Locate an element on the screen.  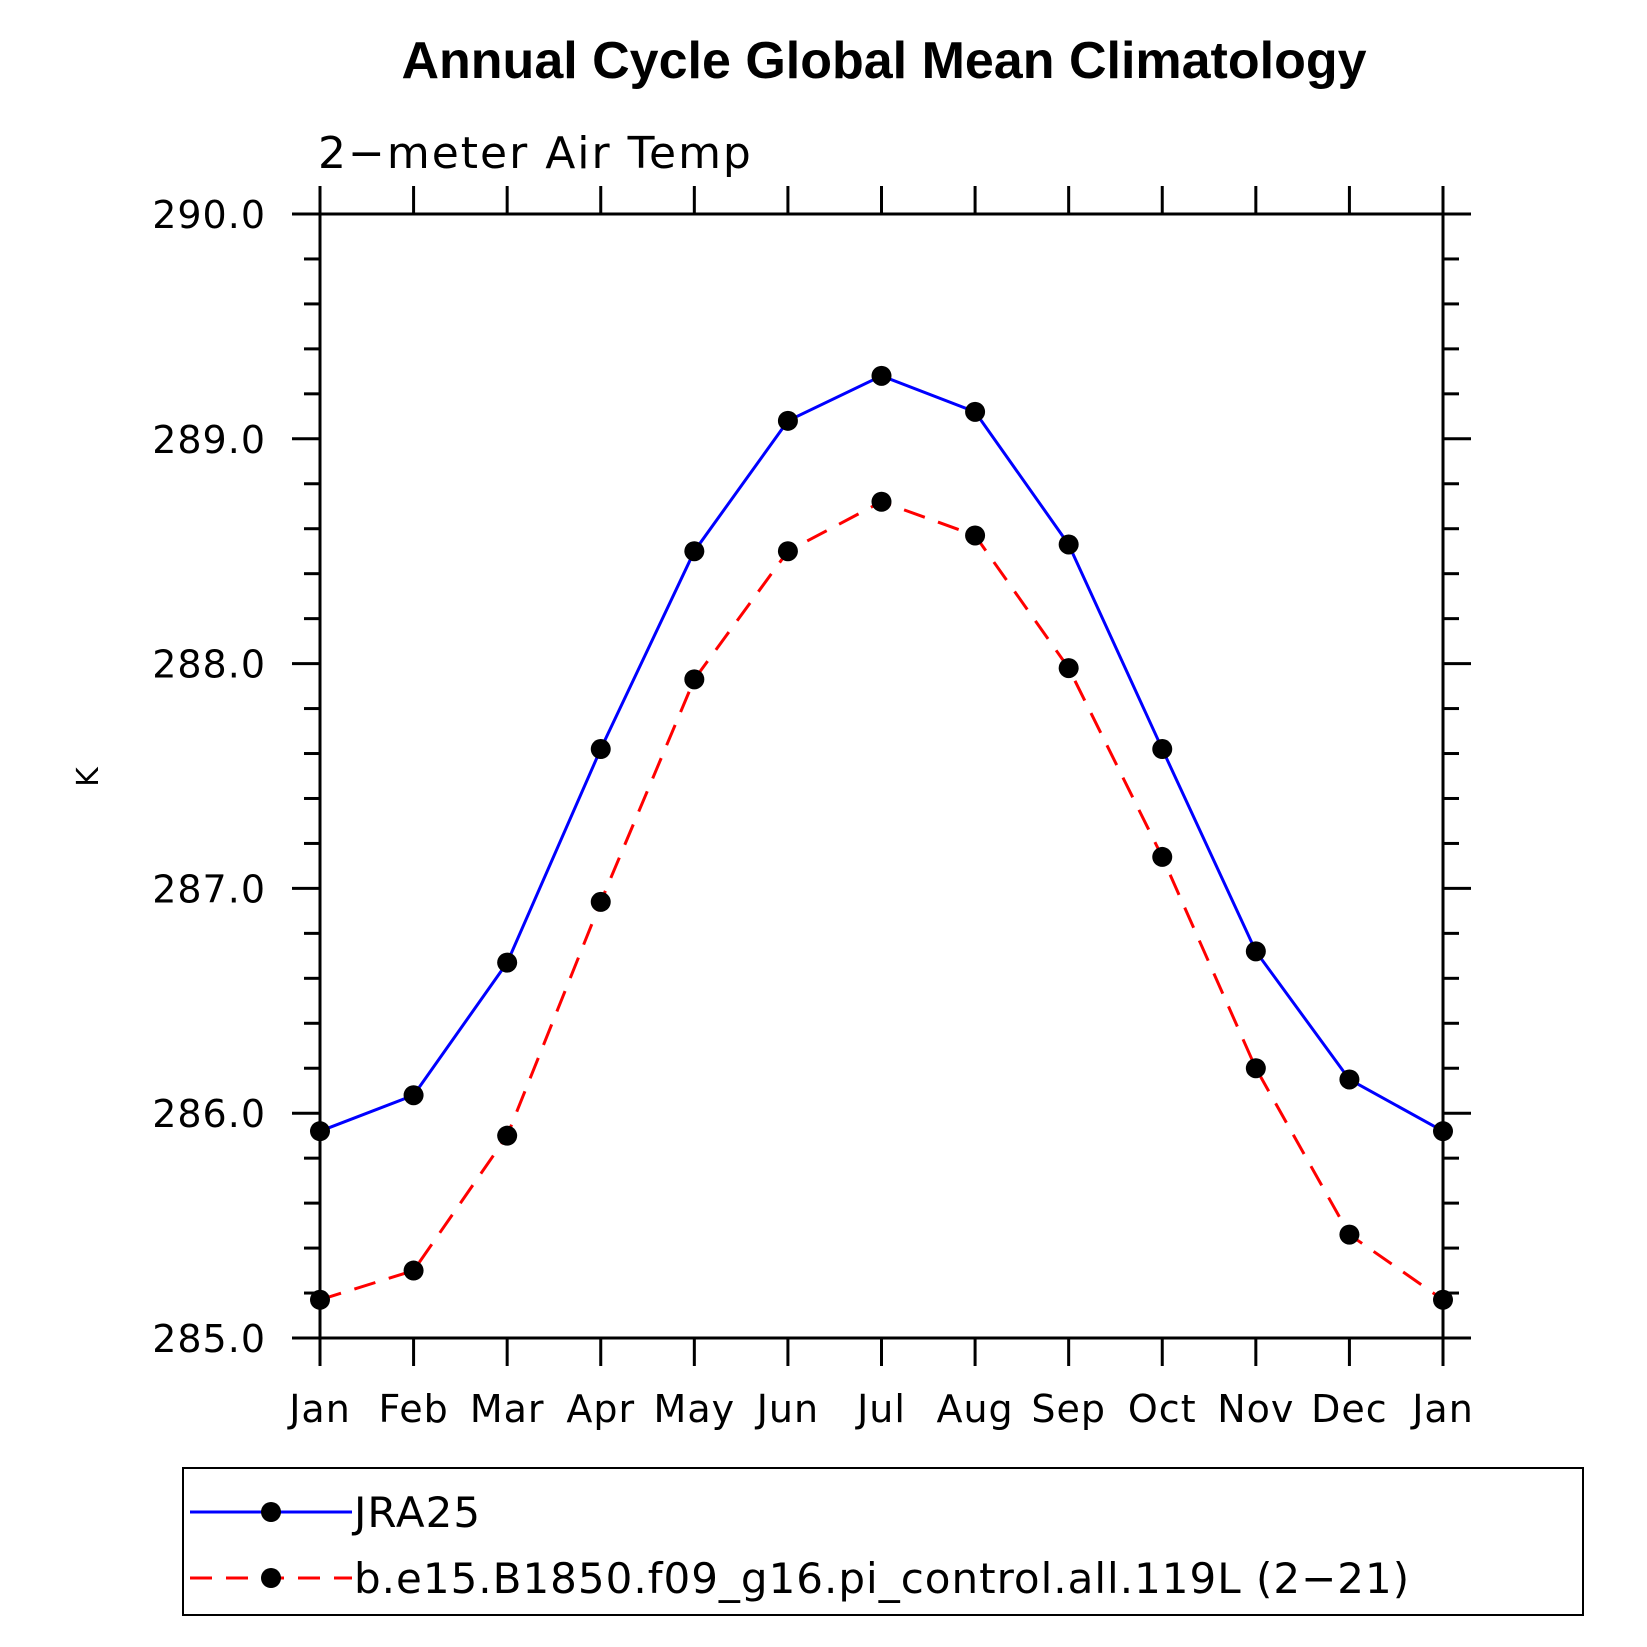
x-tick-label: Feb is located at coordinates (413, 1409).